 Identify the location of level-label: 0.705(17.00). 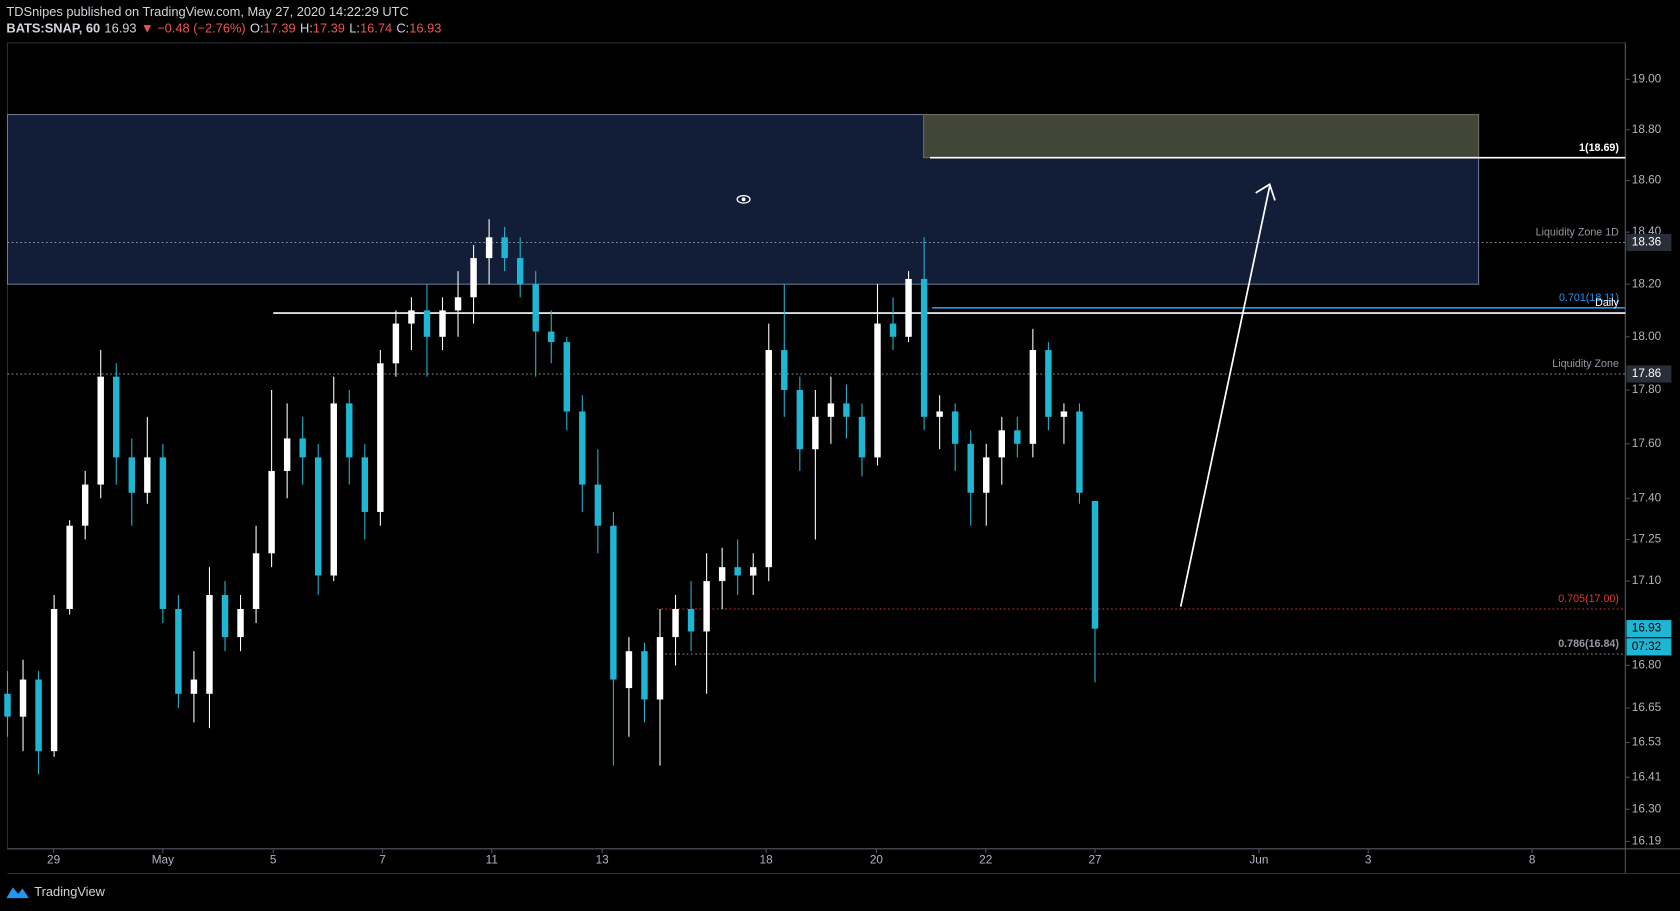
(1588, 599).